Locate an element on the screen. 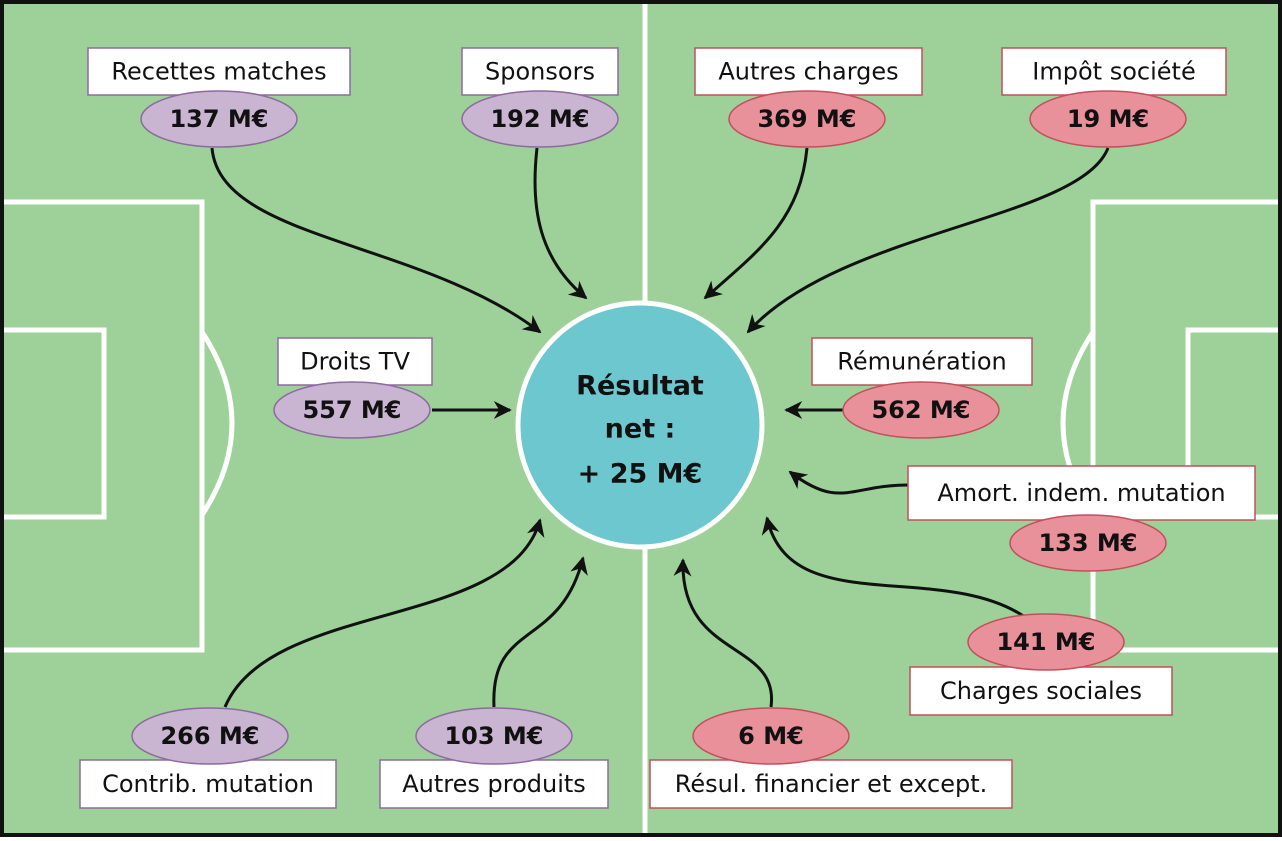 This screenshot has width=1282, height=841. node-label: Autres charges is located at coordinates (808, 72).